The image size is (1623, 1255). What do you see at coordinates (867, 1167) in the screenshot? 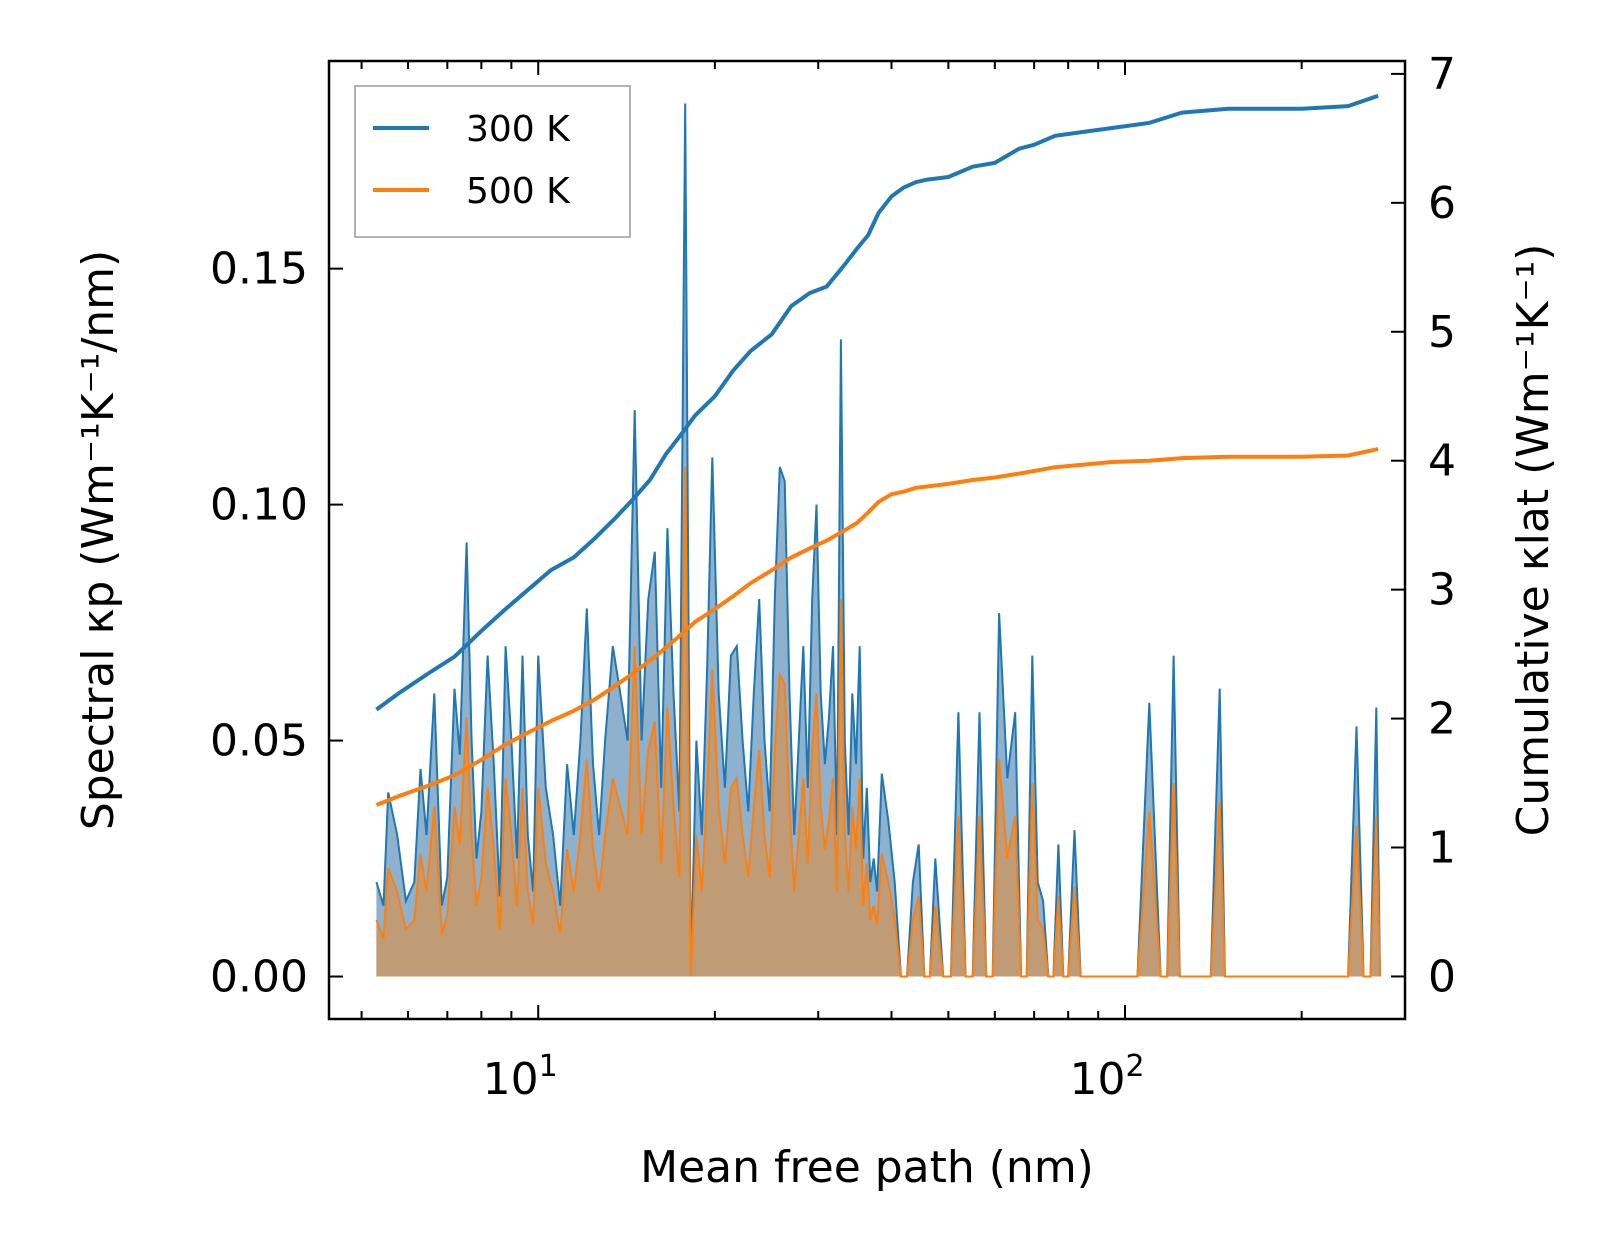
I see `x-axis-label: Mean free path (nm)` at bounding box center [867, 1167].